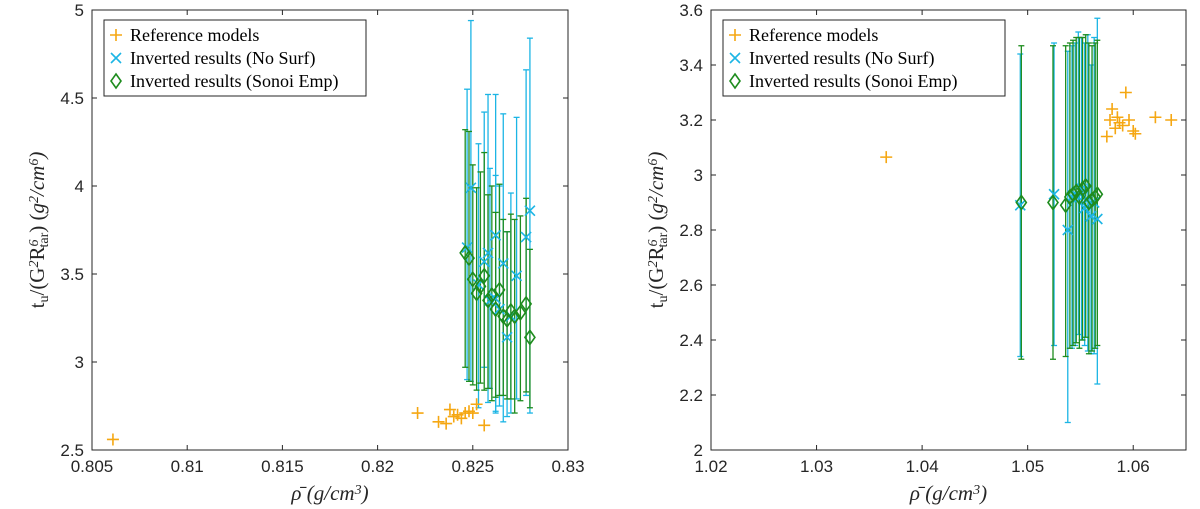  Describe the element at coordinates (691, 395) in the screenshot. I see `y-tick-label: 2.2` at that location.